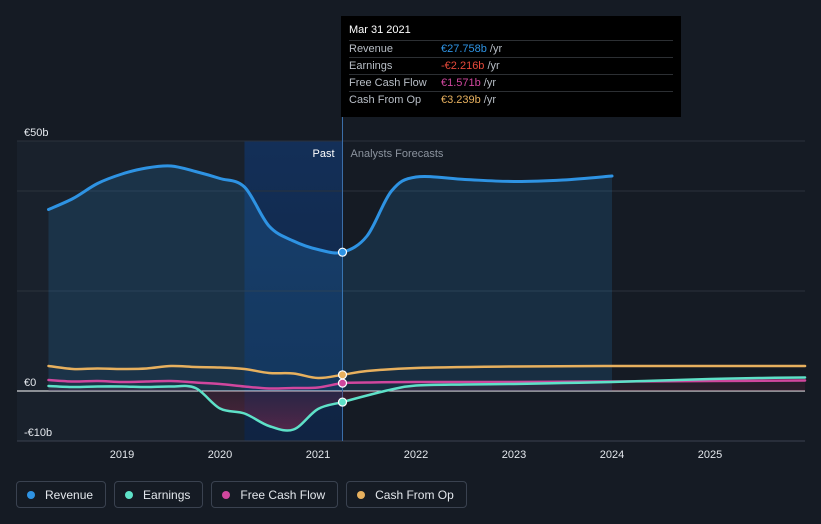 The image size is (821, 524). I want to click on legend-item-free-cash-flow: Free Cash Flow, so click(275, 494).